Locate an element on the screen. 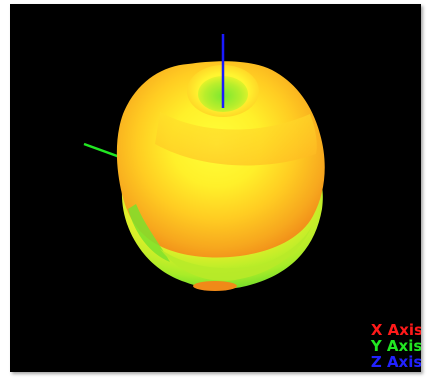 The image size is (427, 383). z-axis-label: Z Axis is located at coordinates (395, 362).